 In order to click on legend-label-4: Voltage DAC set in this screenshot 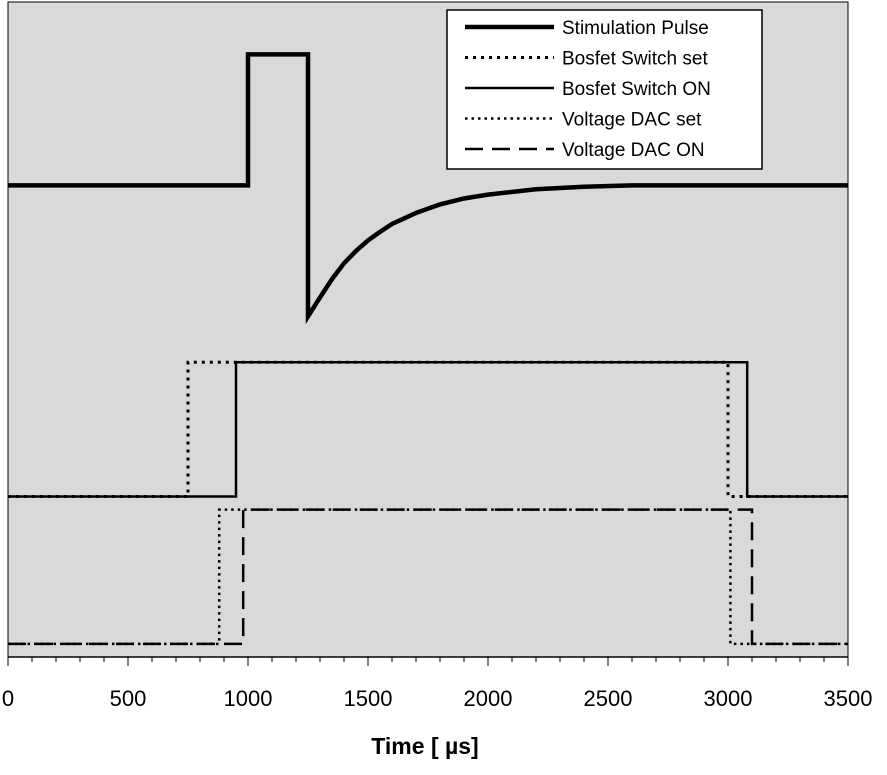, I will do `click(632, 120)`.